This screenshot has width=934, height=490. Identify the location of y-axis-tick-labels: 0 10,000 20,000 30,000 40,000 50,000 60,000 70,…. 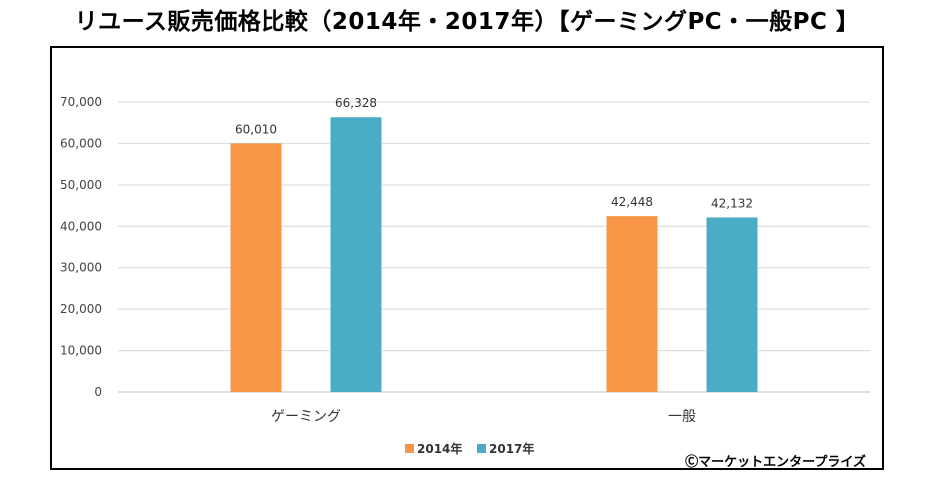
(81, 247).